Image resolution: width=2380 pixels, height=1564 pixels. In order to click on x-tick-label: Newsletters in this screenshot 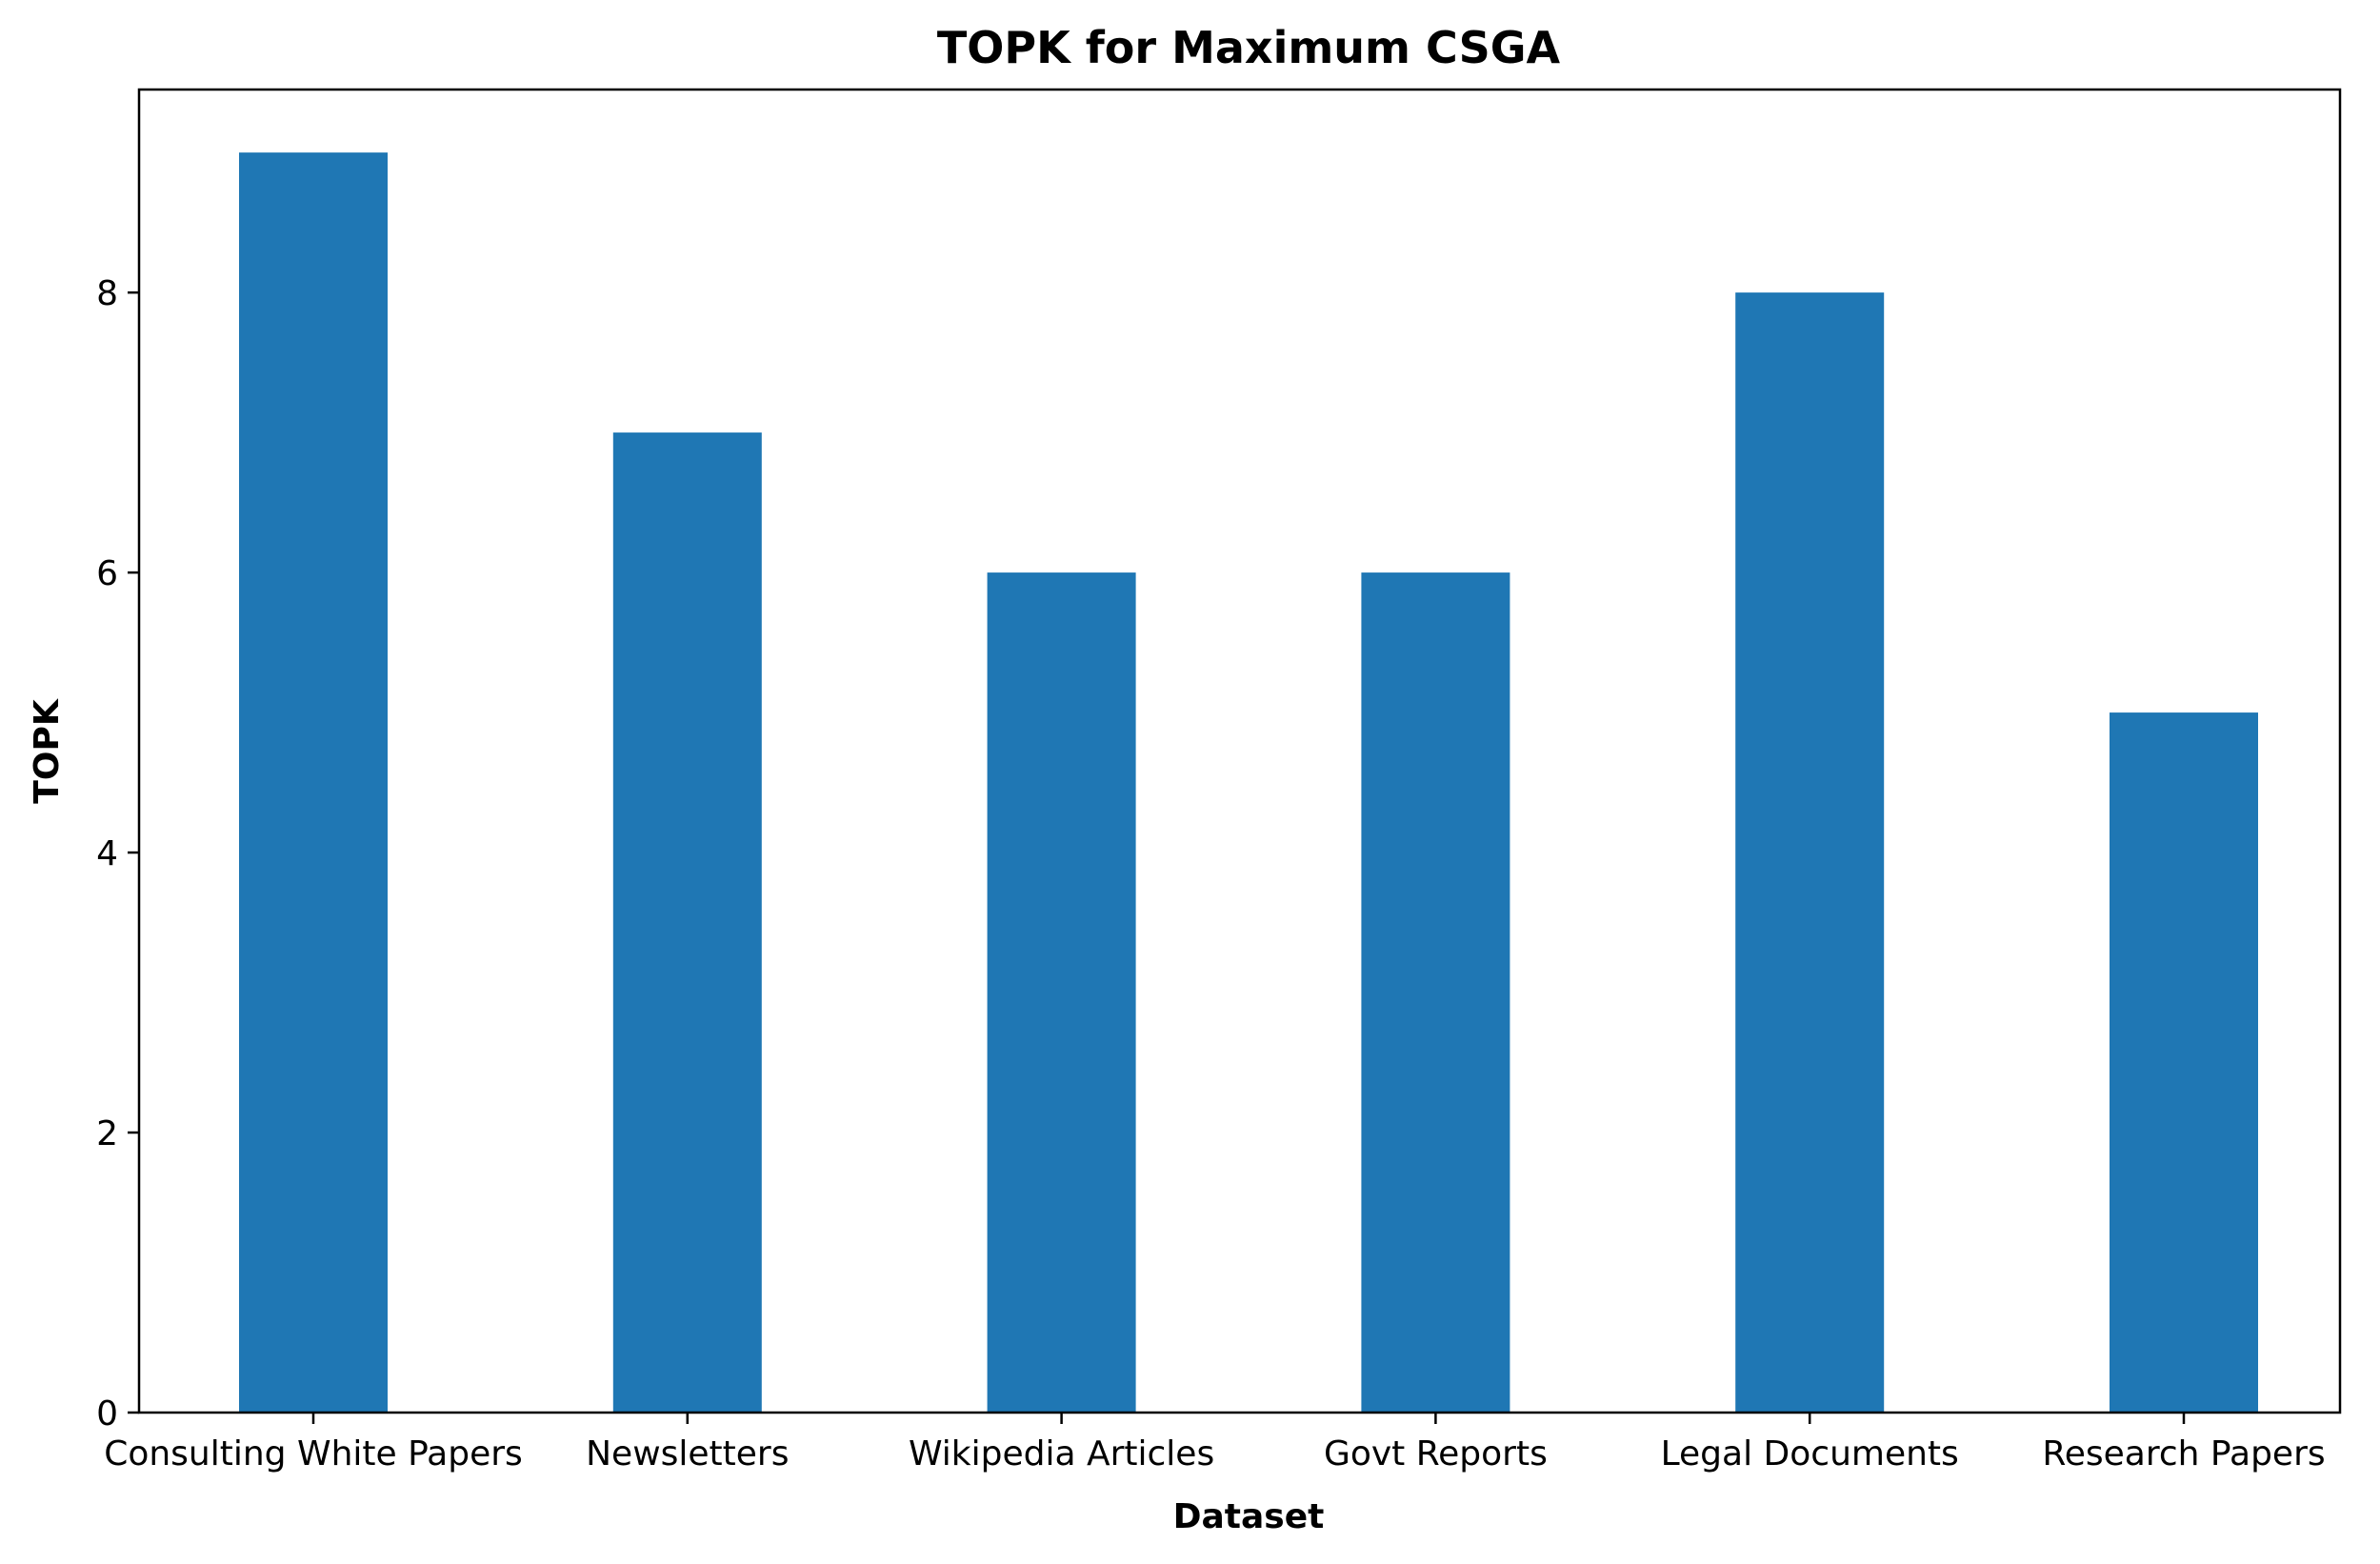, I will do `click(687, 1454)`.